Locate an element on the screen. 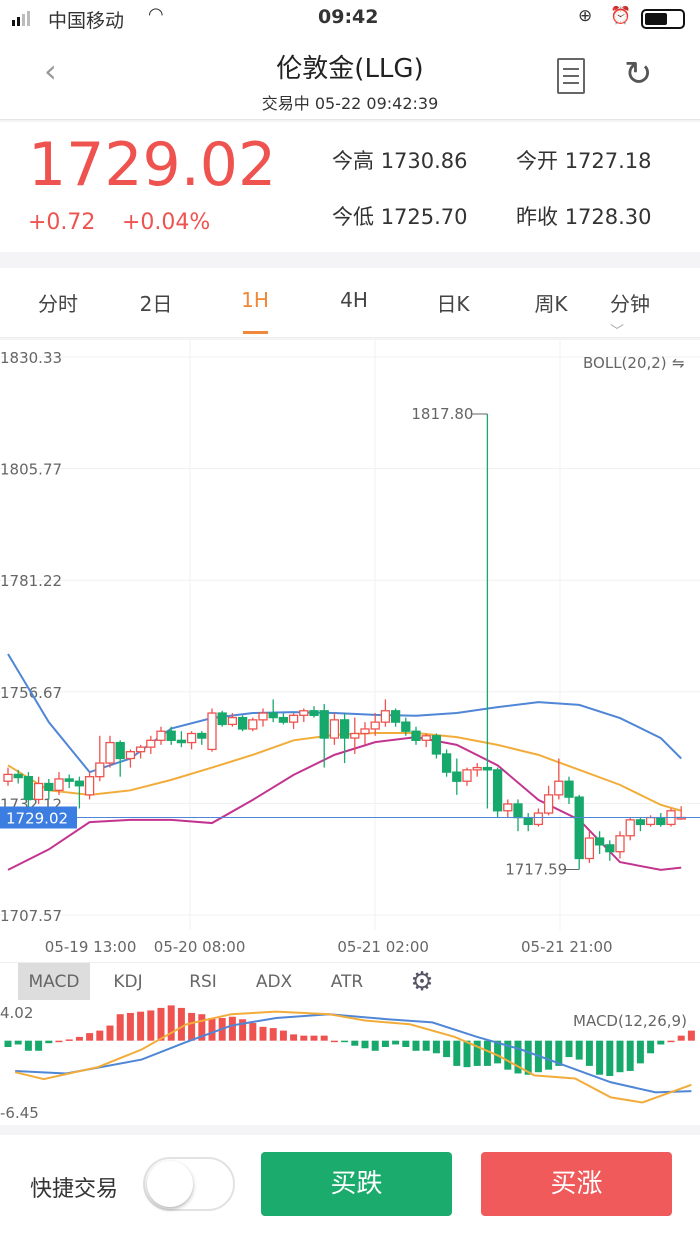 Image resolution: width=700 pixels, height=1246 pixels. tab-macd: MACD is located at coordinates (54, 982).